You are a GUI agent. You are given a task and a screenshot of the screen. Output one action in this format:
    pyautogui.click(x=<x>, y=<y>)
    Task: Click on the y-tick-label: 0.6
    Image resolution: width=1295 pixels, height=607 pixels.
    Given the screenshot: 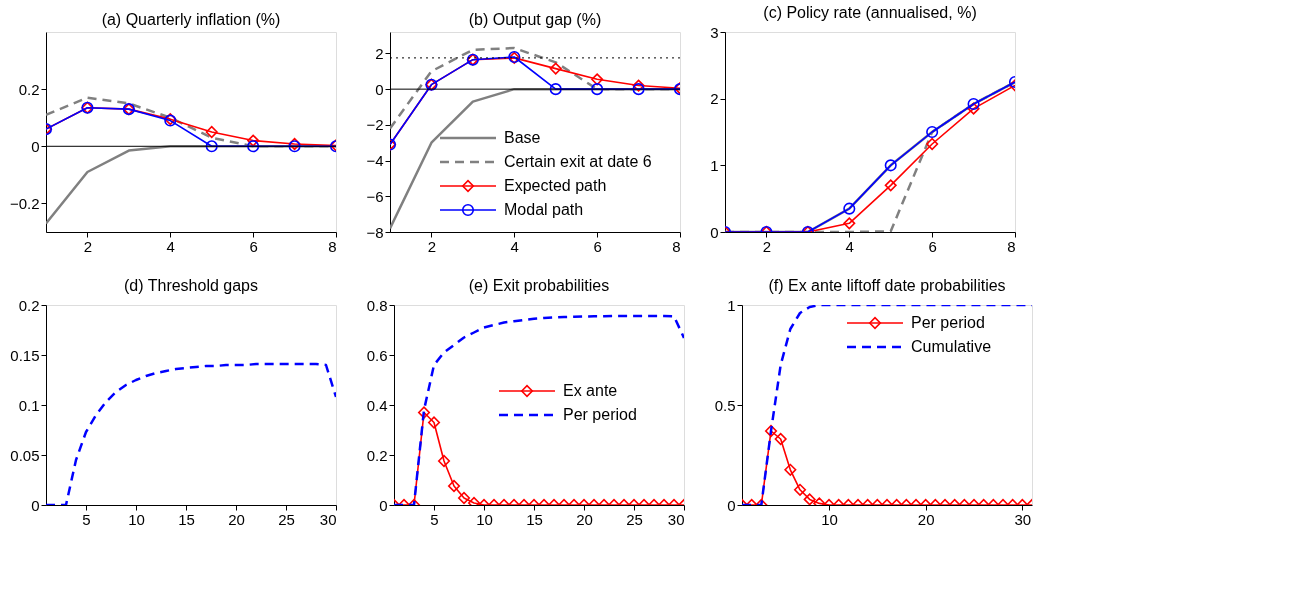 What is the action you would take?
    pyautogui.click(x=377, y=355)
    